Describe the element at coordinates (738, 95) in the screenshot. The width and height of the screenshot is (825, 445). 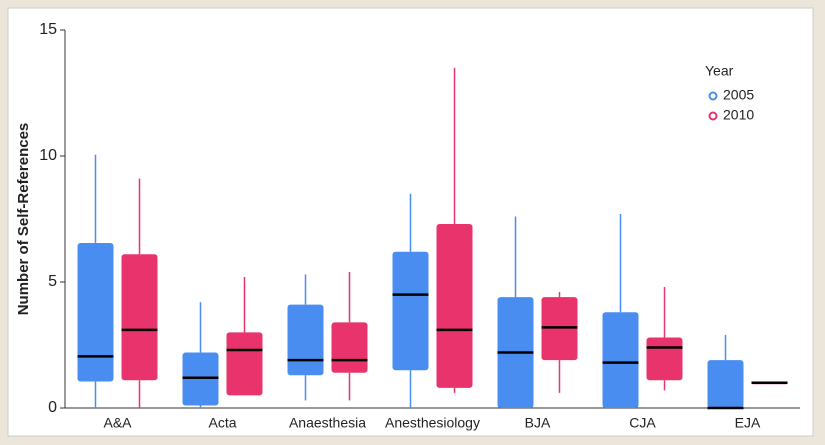
I see `legend-label: 2005` at that location.